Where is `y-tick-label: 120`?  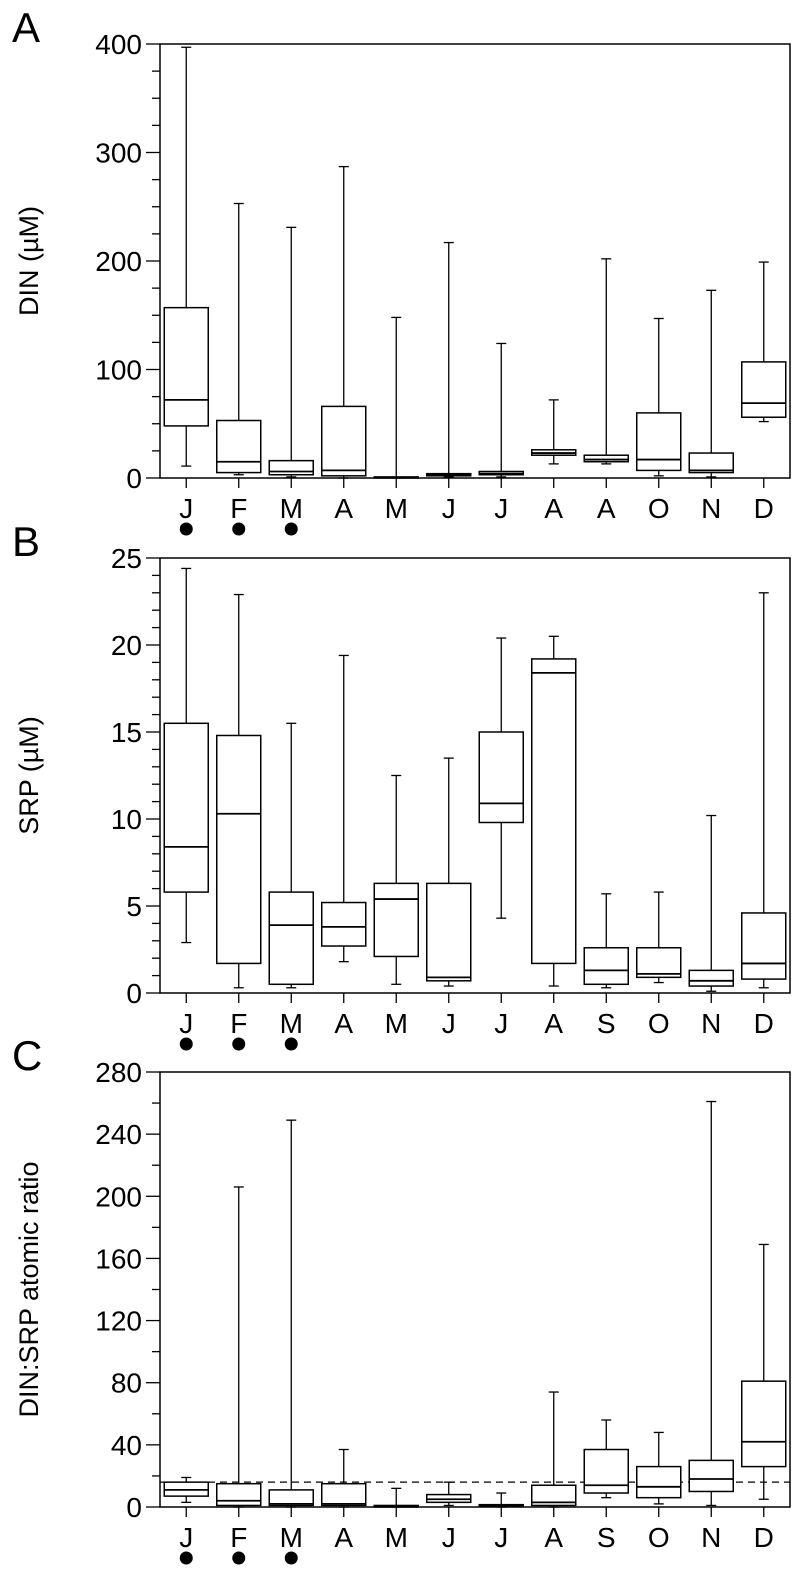
y-tick-label: 120 is located at coordinates (118, 1321).